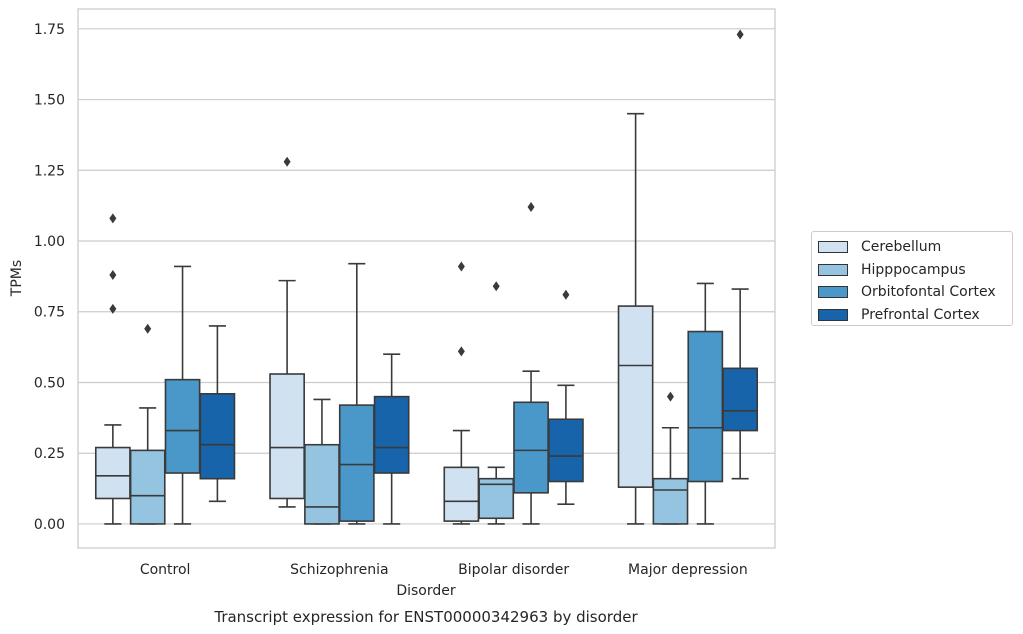 The height and width of the screenshot is (634, 1023). What do you see at coordinates (688, 570) in the screenshot?
I see `x-tick-label: Major depression` at bounding box center [688, 570].